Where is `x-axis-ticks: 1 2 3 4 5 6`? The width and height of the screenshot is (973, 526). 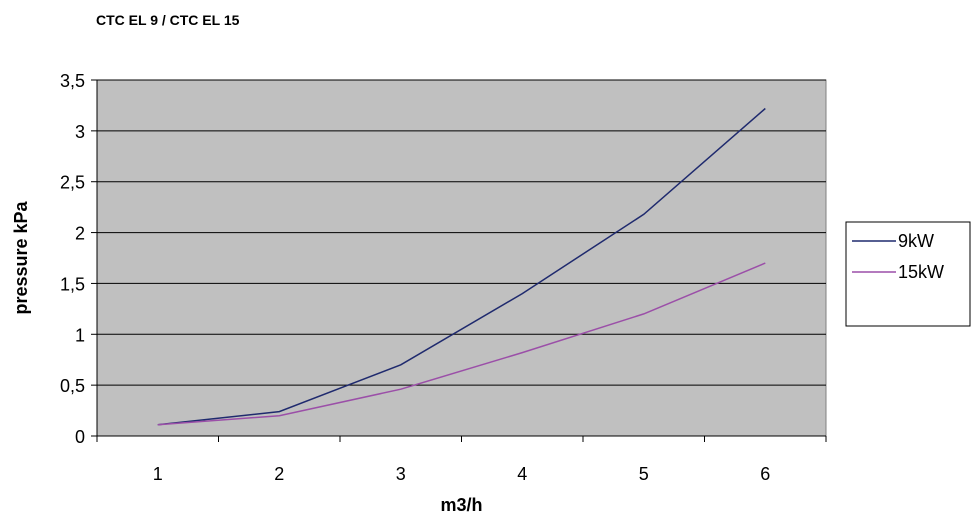 x-axis-ticks: 1 2 3 4 5 6 is located at coordinates (461, 460).